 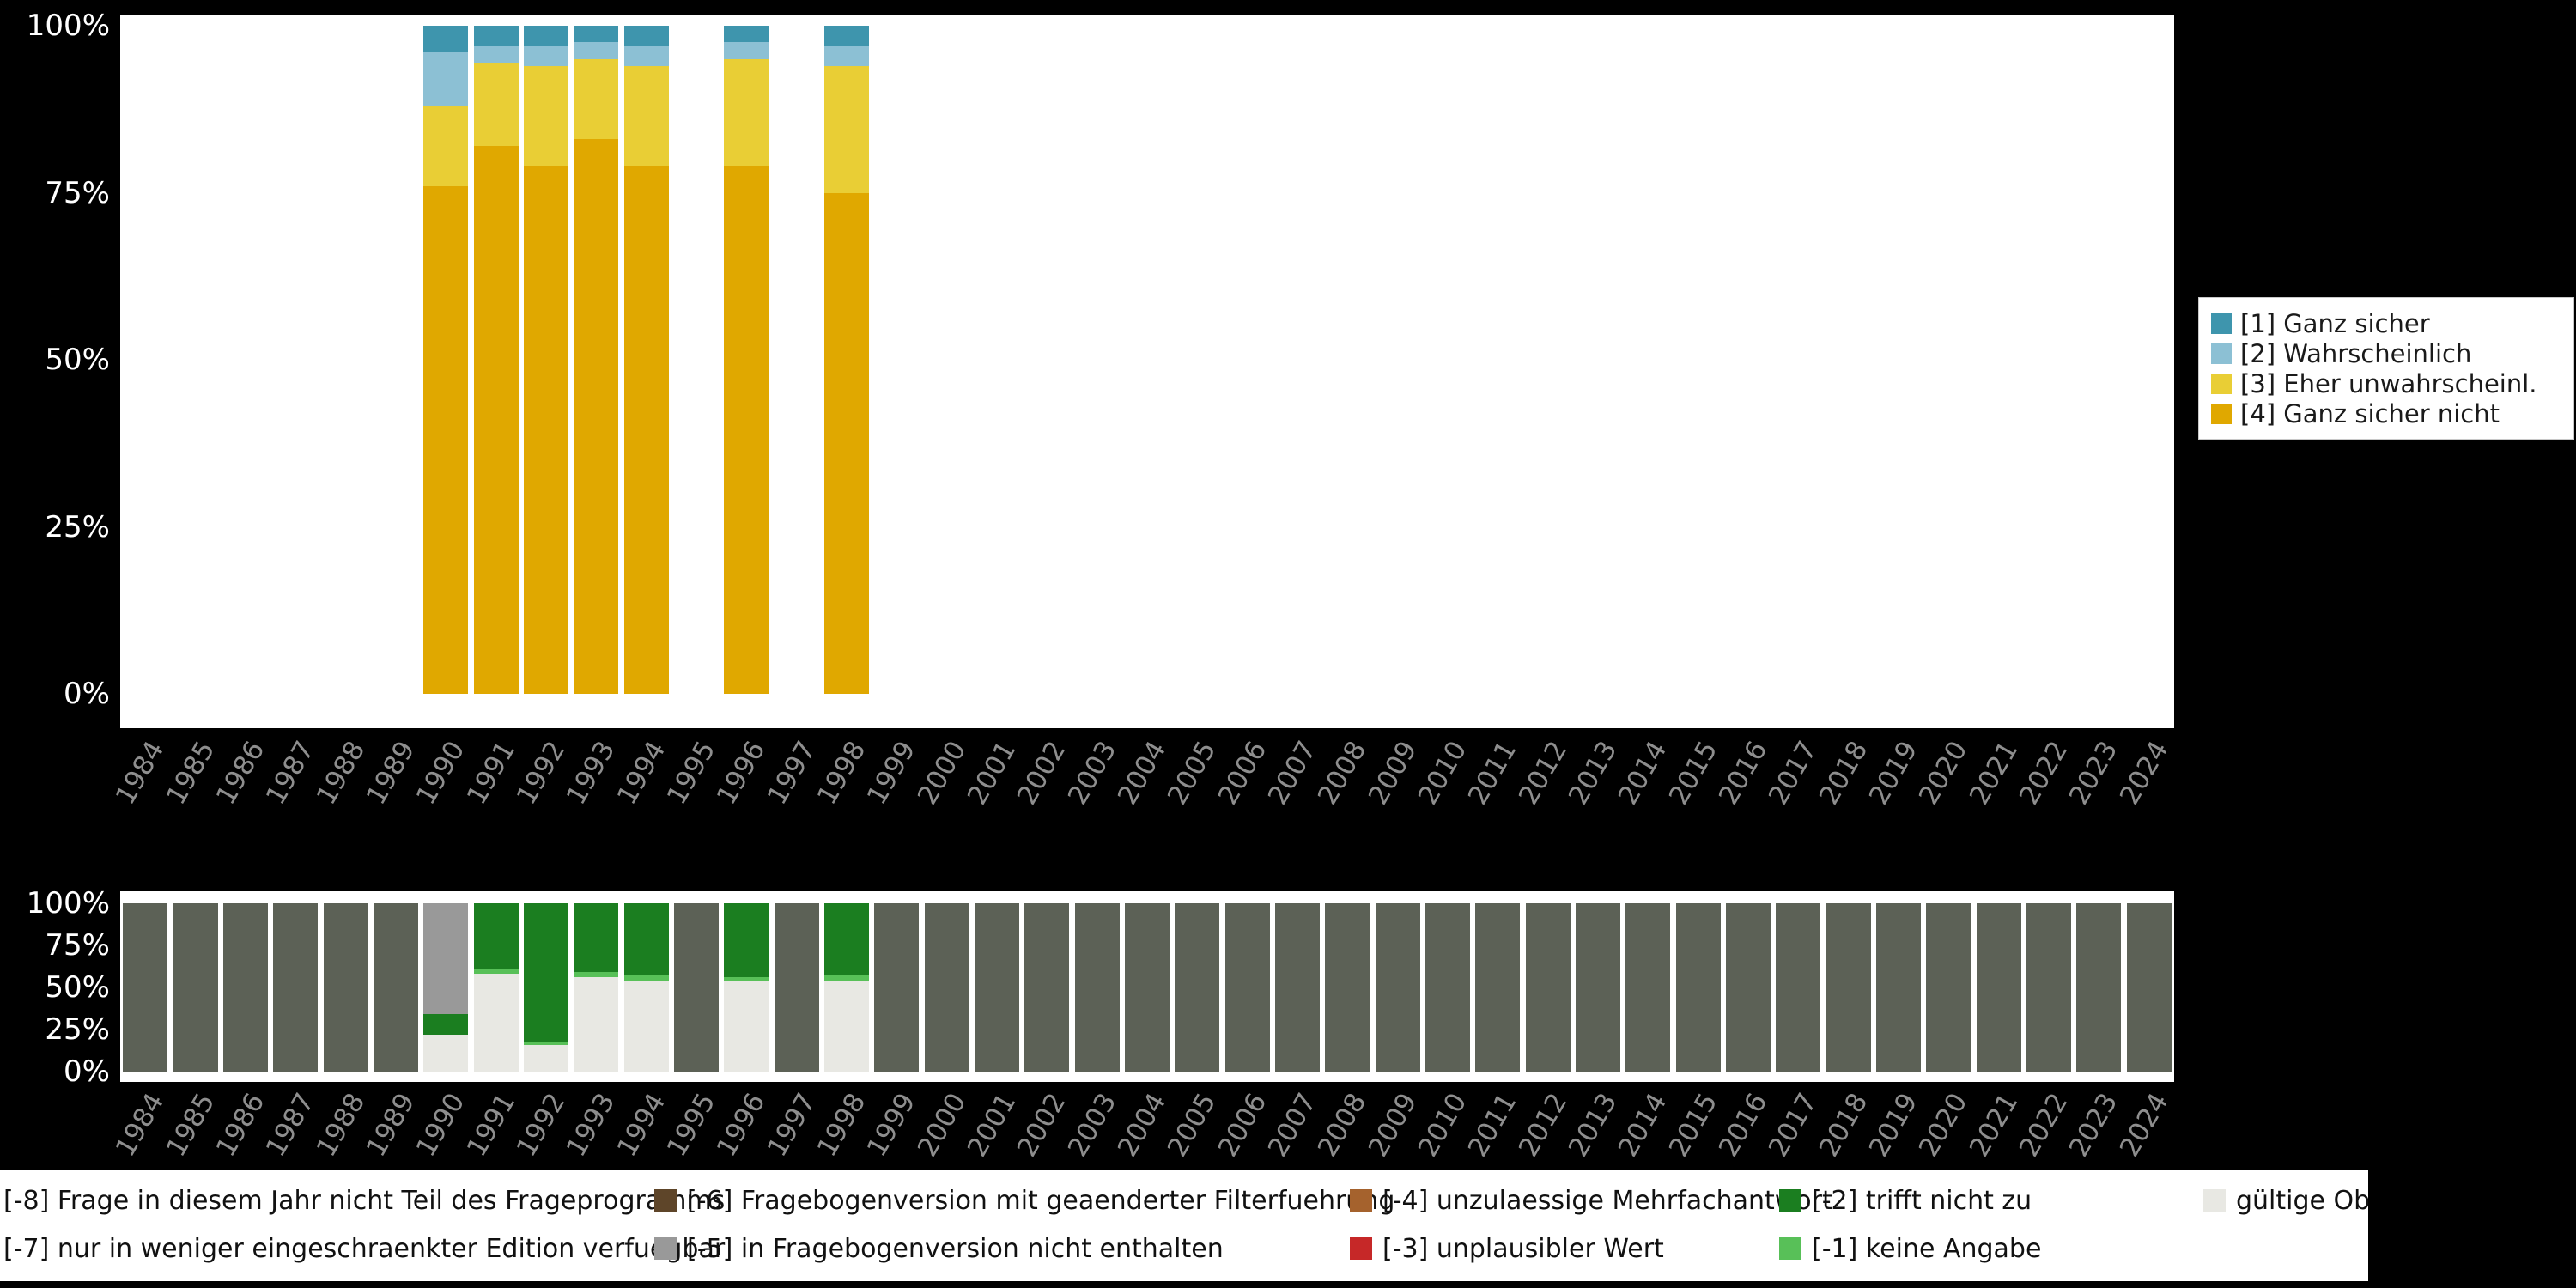 I want to click on legend-item: [1] Ganz sicher, so click(x=2386, y=323).